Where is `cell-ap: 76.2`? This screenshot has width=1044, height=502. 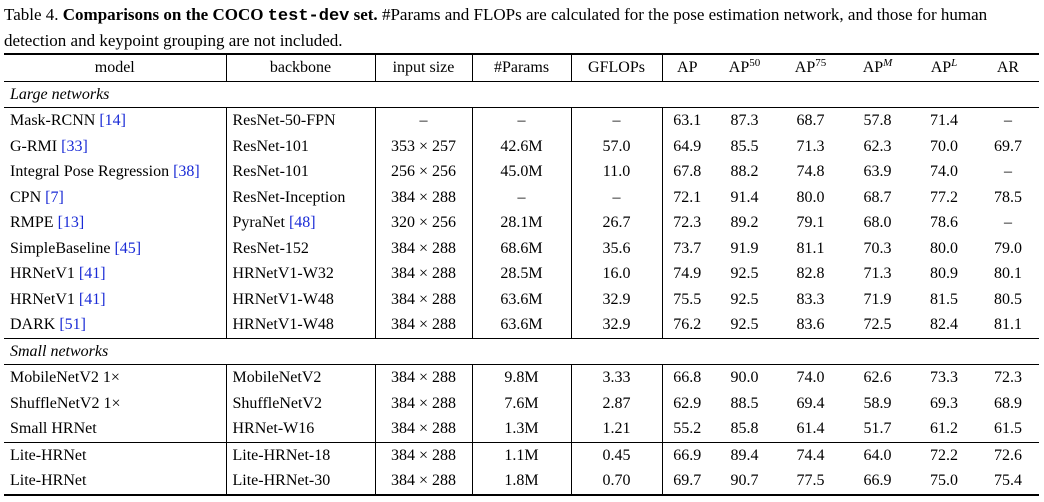 cell-ap: 76.2 is located at coordinates (686, 325).